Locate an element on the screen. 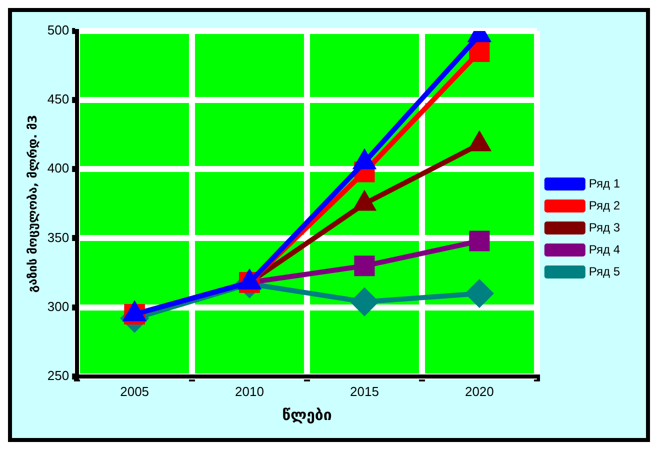  y-tick-label: 450 is located at coordinates (58, 99).